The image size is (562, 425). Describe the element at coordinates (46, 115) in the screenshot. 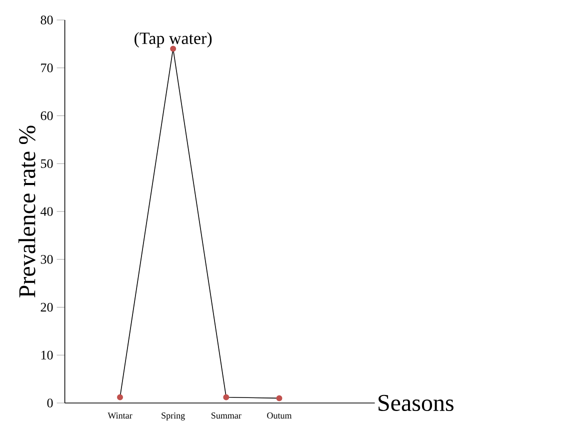

I see `y-tick-label: 60` at that location.